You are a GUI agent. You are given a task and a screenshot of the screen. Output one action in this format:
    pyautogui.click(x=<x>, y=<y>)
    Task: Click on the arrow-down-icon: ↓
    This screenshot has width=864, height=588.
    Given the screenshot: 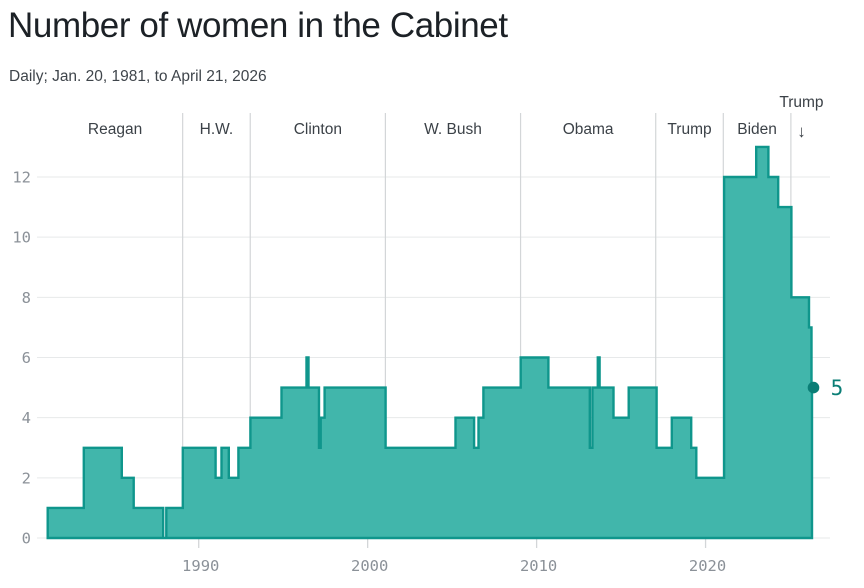 What is the action you would take?
    pyautogui.click(x=801, y=131)
    